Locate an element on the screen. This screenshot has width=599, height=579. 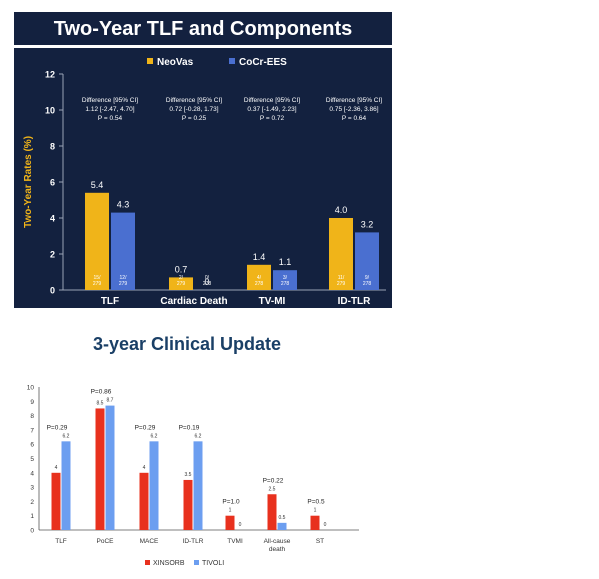
bar-count-label: 9/278 is located at coordinates (367, 281).